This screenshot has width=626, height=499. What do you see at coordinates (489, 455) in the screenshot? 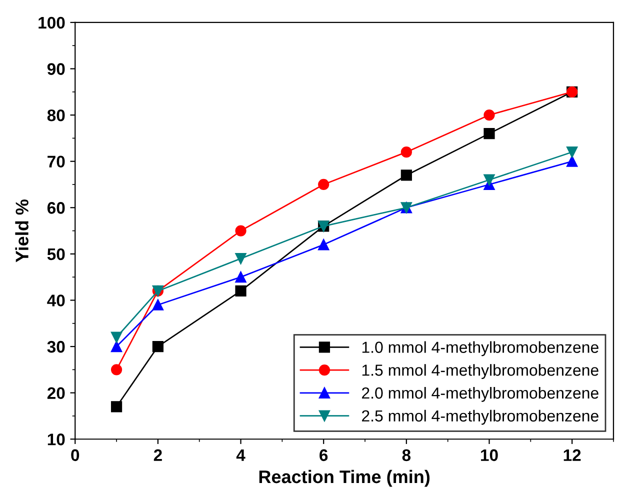
I see `x-tick-label: 10` at bounding box center [489, 455].